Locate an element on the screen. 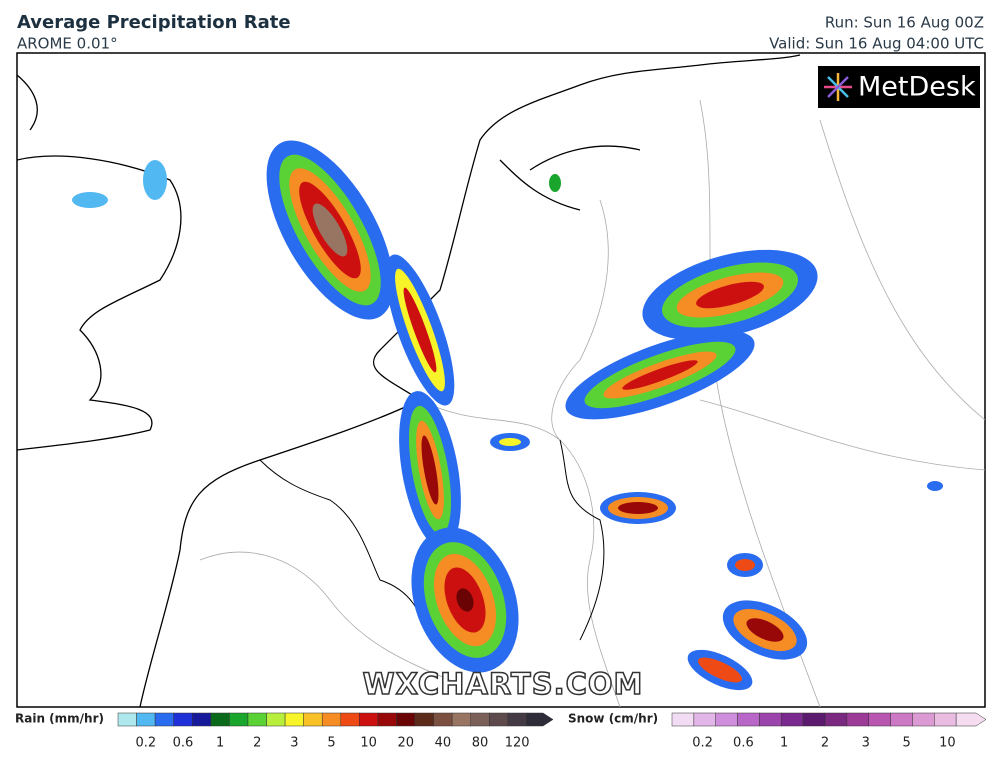  tick-label: 80 is located at coordinates (480, 743).